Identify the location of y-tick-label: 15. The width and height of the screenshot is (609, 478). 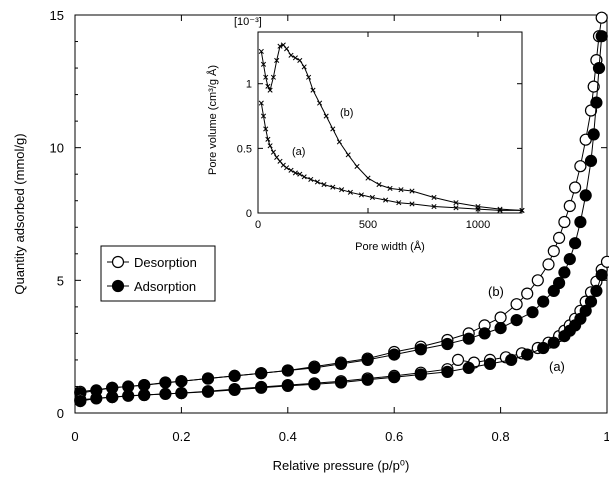
(57, 15).